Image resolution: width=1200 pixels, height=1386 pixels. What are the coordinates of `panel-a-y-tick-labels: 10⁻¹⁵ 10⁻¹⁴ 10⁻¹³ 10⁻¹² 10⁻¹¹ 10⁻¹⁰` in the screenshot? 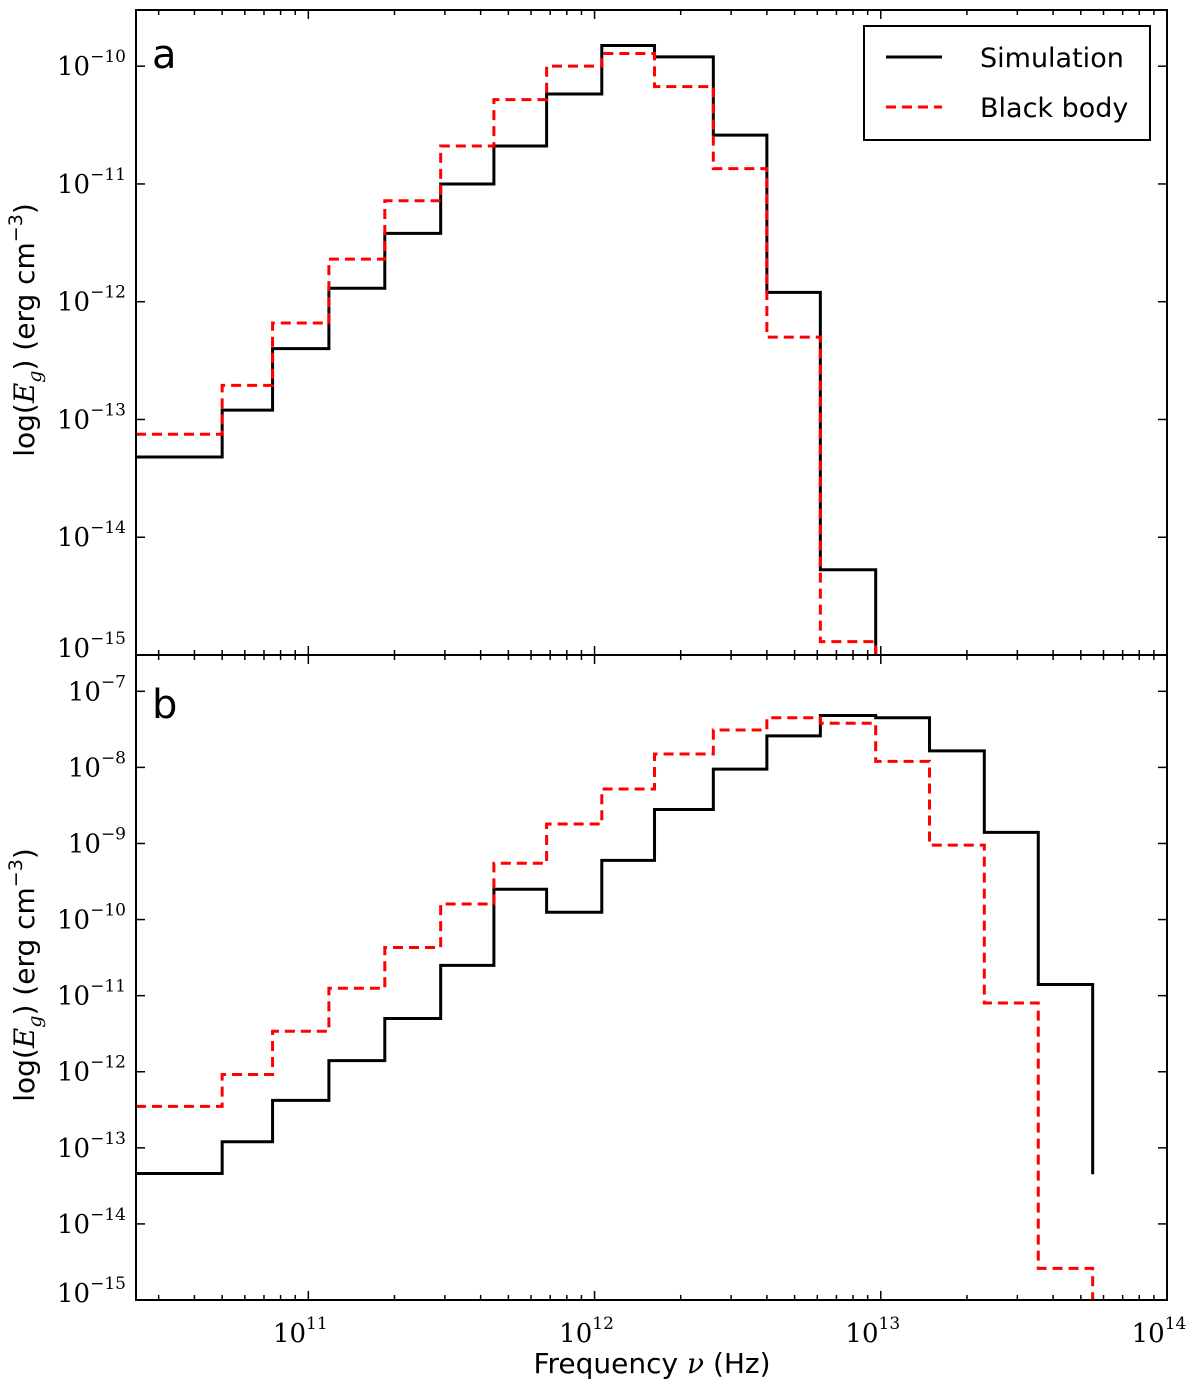 It's located at (91, 355).